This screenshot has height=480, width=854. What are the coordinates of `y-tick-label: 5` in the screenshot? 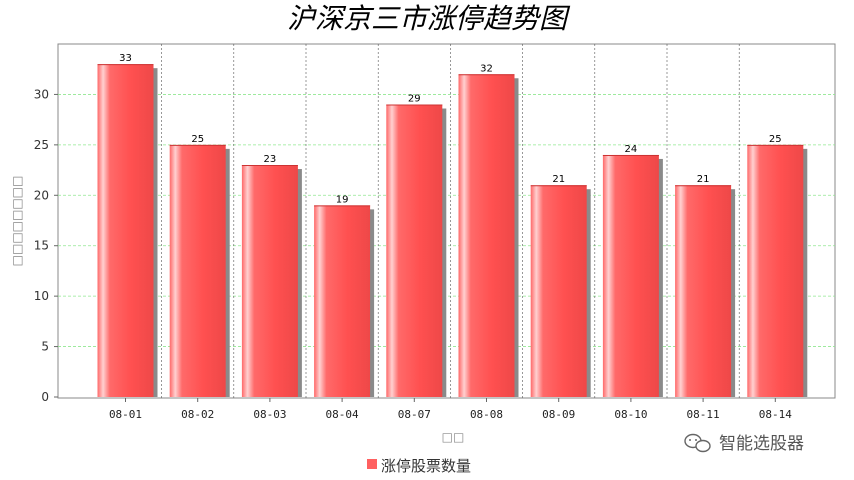 It's located at (45, 347).